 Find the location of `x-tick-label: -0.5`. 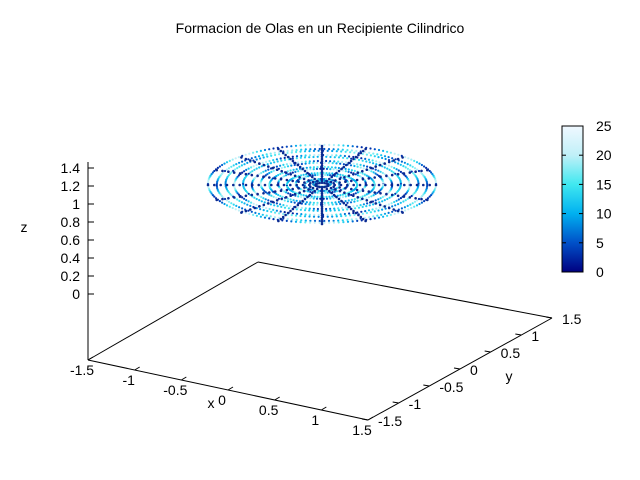

x-tick-label: -0.5 is located at coordinates (175, 390).